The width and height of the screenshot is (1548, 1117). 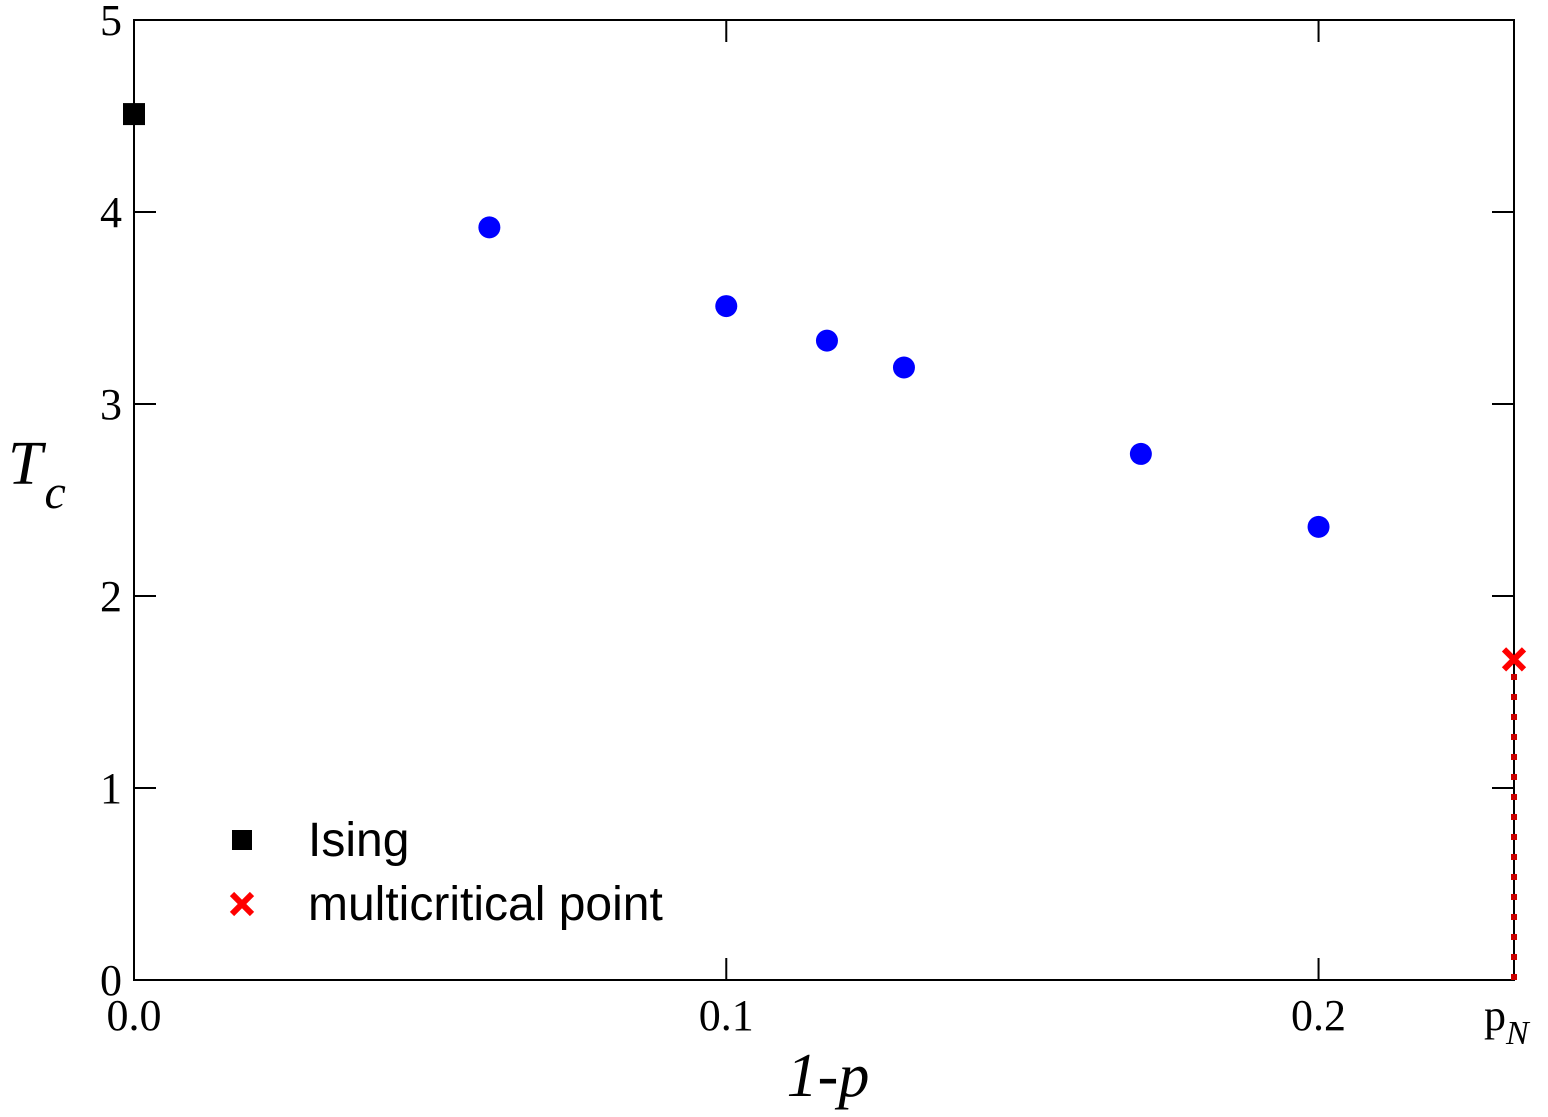 What do you see at coordinates (111, 980) in the screenshot?
I see `y-tick-label: 0` at bounding box center [111, 980].